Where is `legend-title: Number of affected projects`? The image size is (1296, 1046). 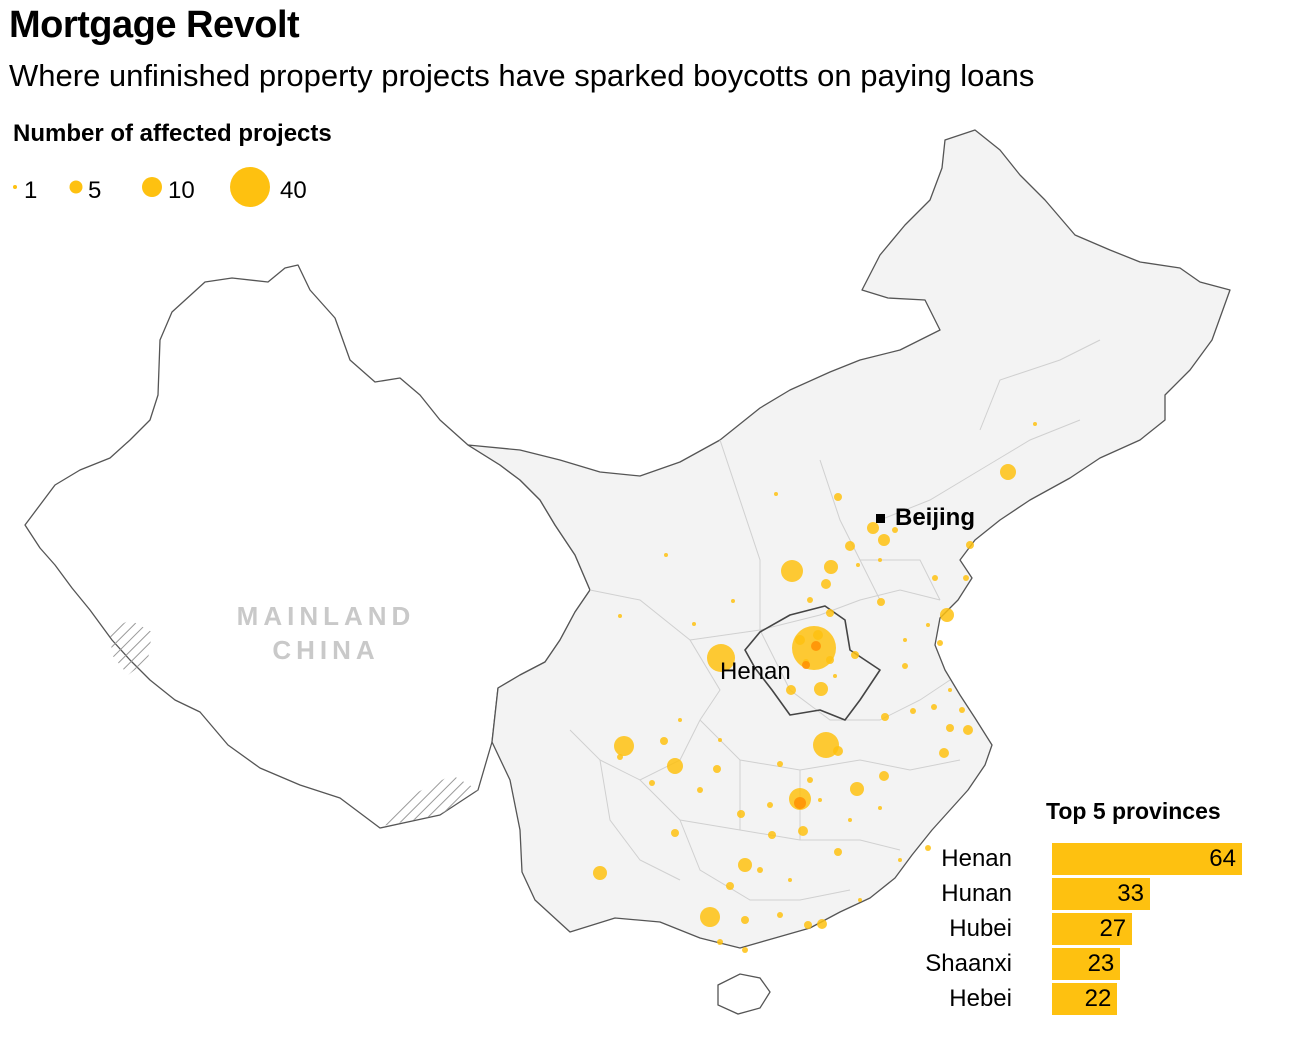 legend-title: Number of affected projects is located at coordinates (172, 133).